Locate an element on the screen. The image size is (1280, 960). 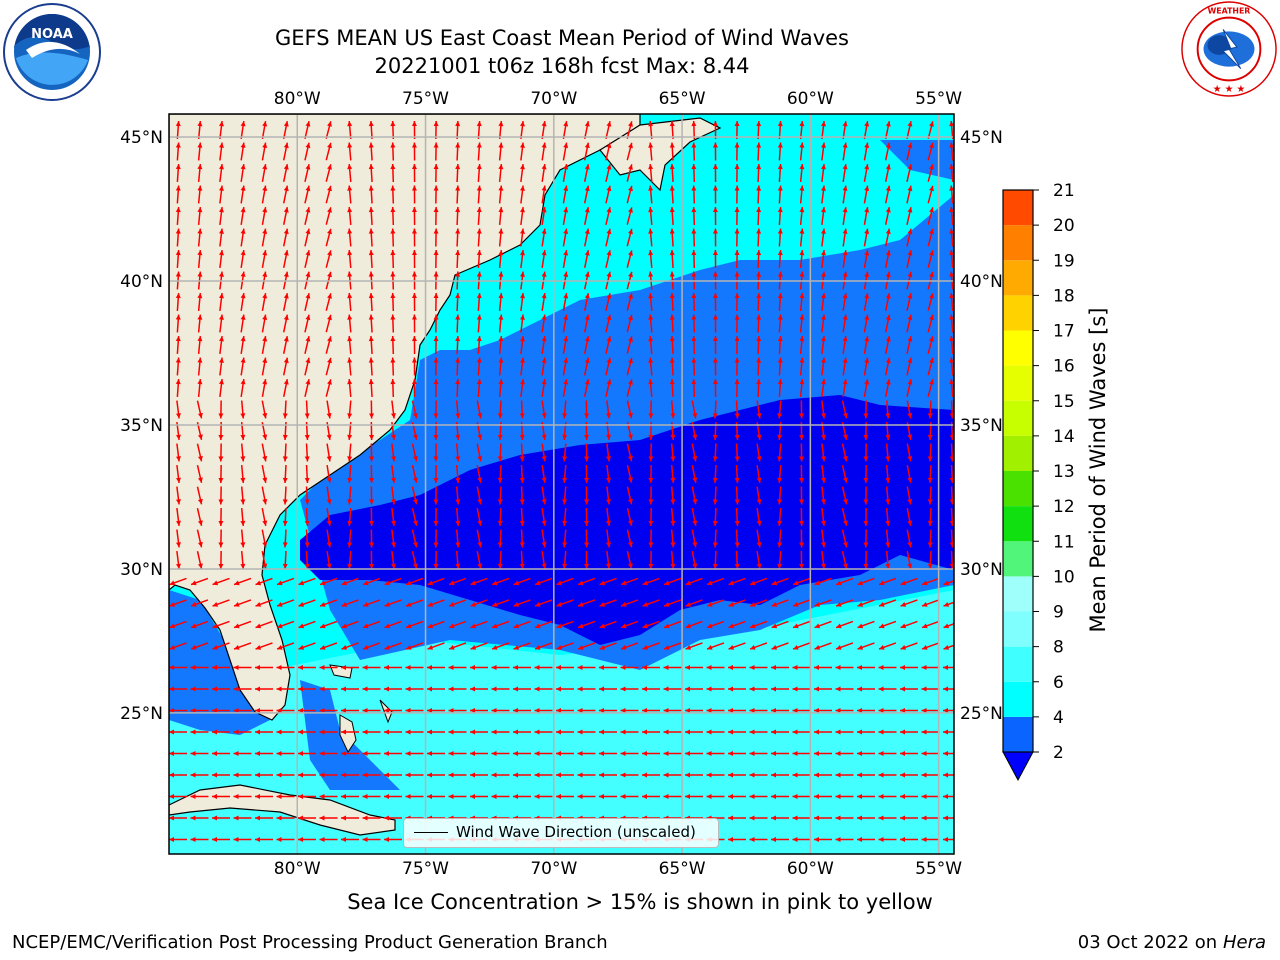
lat-tick-label: 40°N is located at coordinates (141, 282).